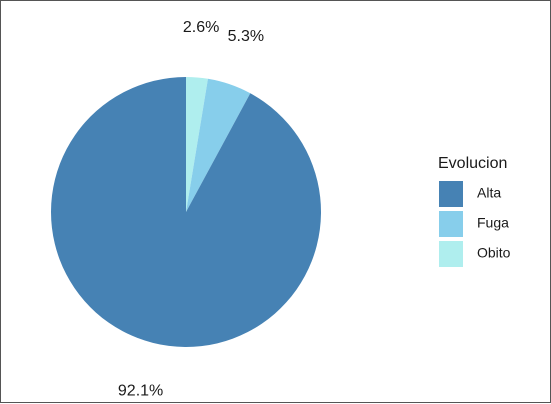 Image resolution: width=551 pixels, height=404 pixels. Describe the element at coordinates (494, 253) in the screenshot. I see `legend-label-obito: Obito` at that location.